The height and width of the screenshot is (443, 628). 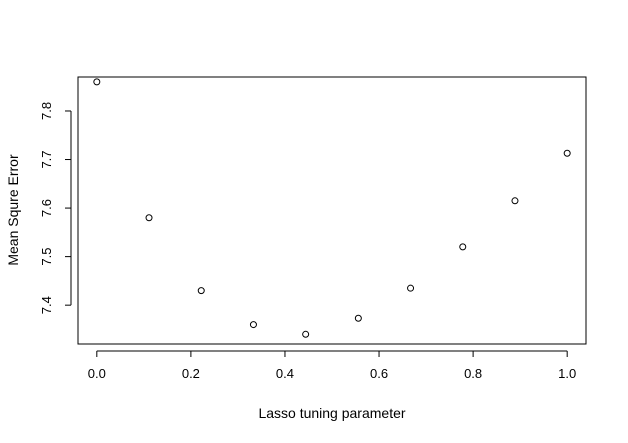 What do you see at coordinates (46, 305) in the screenshot?
I see `y-tick-label: 7.4` at bounding box center [46, 305].